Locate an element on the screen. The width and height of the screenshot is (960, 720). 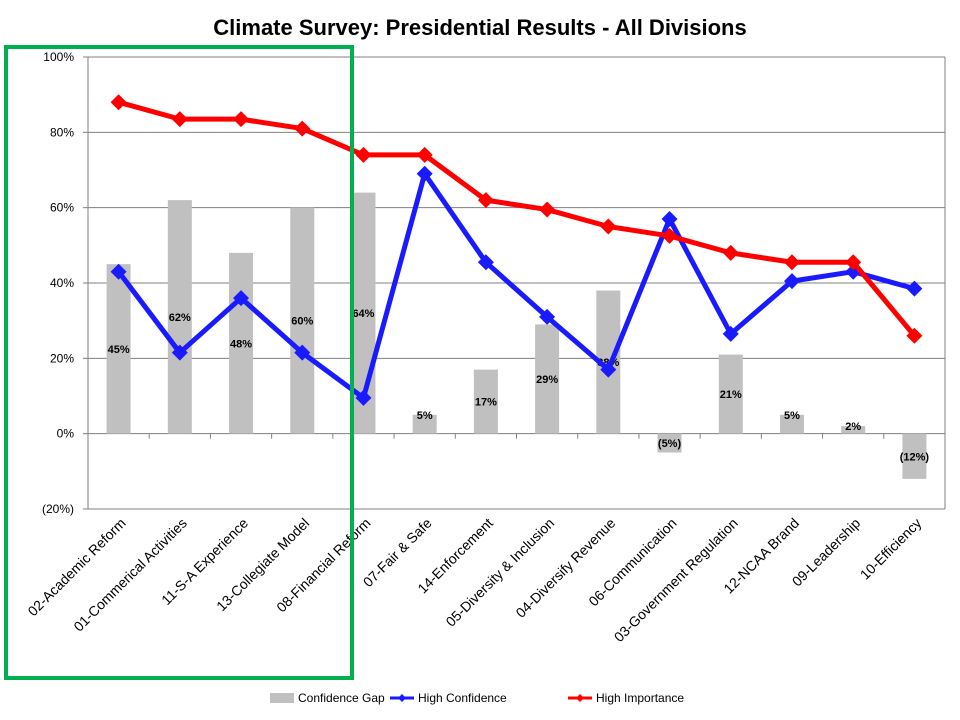
x-tick-label: 02-Academic Reform is located at coordinates (76, 567).